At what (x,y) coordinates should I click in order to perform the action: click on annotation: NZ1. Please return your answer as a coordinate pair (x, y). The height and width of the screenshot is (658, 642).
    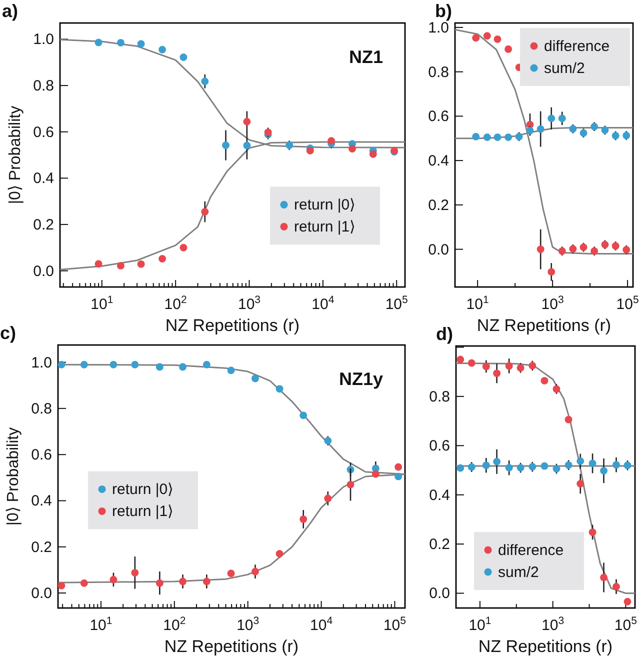
    Looking at the image, I should click on (365, 57).